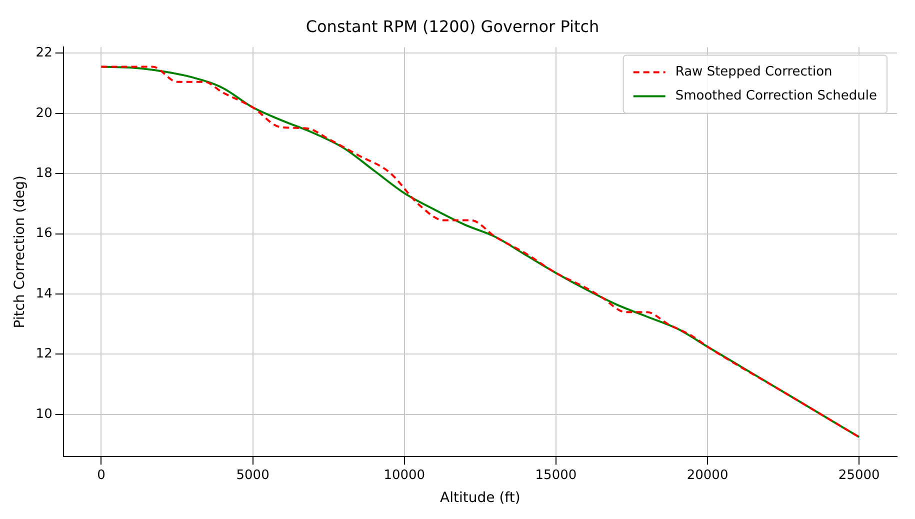  Describe the element at coordinates (44, 174) in the screenshot. I see `y-tick-label: 18` at that location.